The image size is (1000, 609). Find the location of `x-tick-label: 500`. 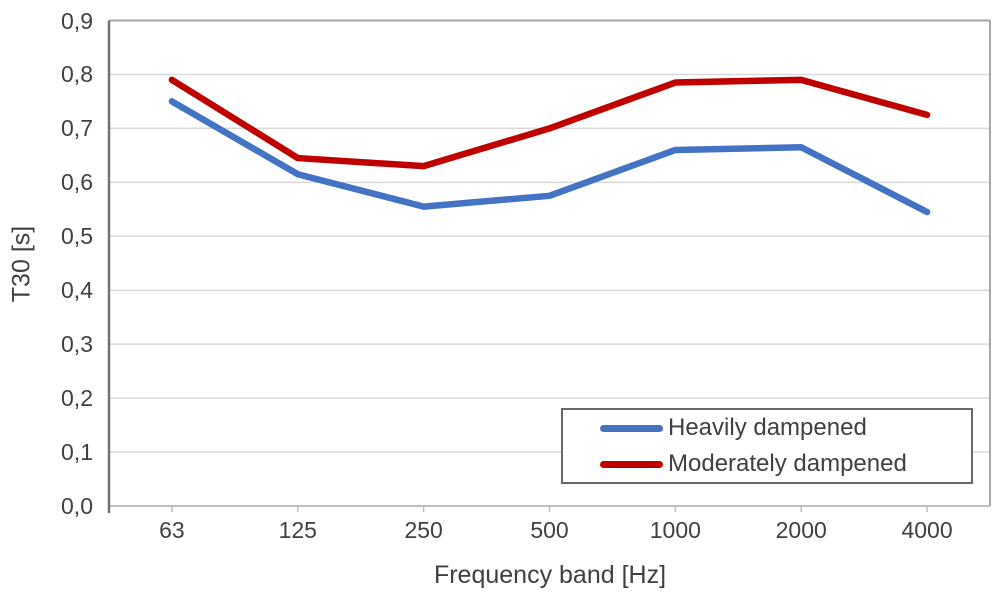

x-tick-label: 500 is located at coordinates (549, 530).